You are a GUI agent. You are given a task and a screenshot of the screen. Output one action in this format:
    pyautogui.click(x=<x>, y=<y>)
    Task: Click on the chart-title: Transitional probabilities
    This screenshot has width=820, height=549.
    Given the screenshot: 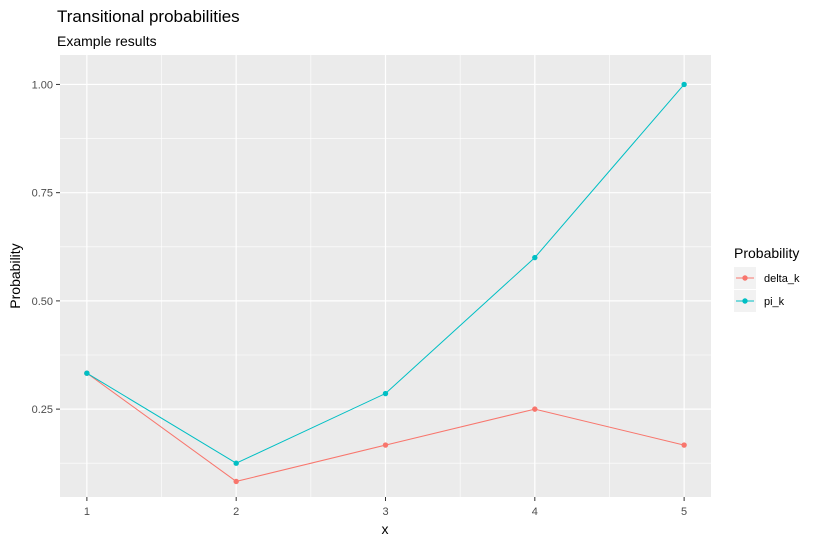 What is the action you would take?
    pyautogui.click(x=148, y=16)
    